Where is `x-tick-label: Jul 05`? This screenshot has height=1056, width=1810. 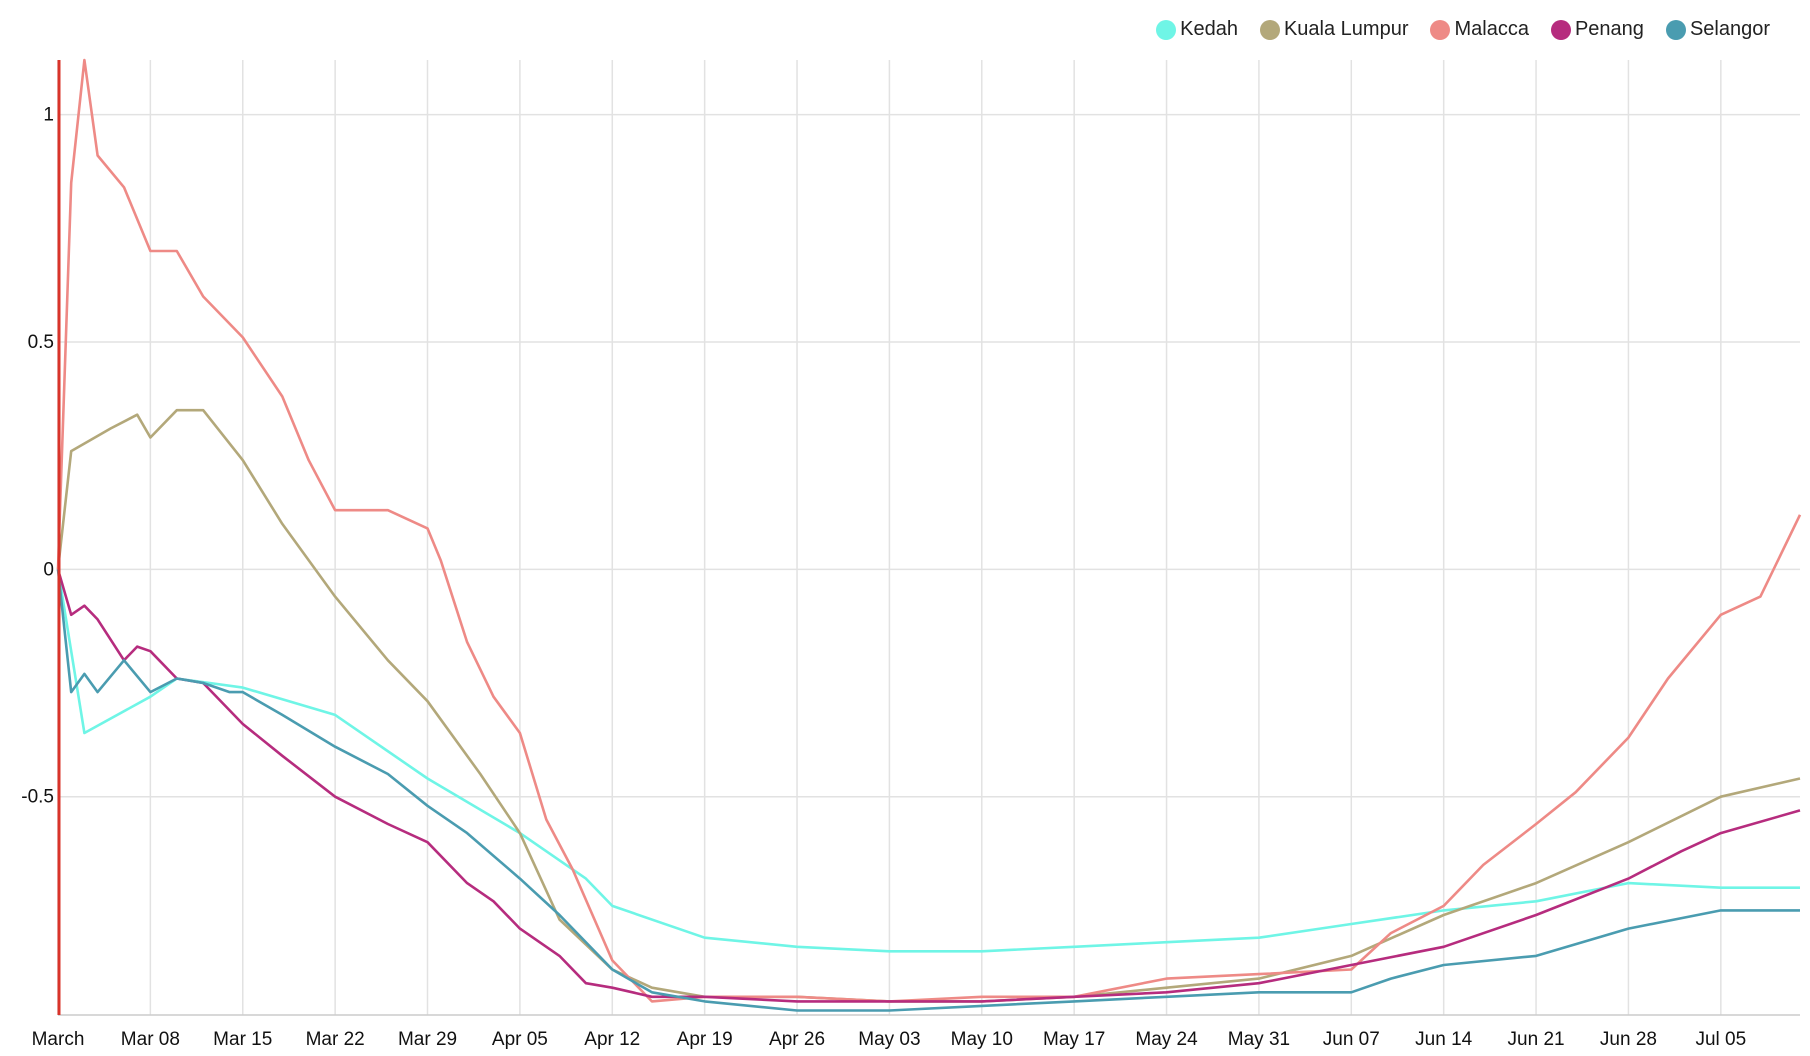
x-tick-label: Jul 05 is located at coordinates (1720, 1039).